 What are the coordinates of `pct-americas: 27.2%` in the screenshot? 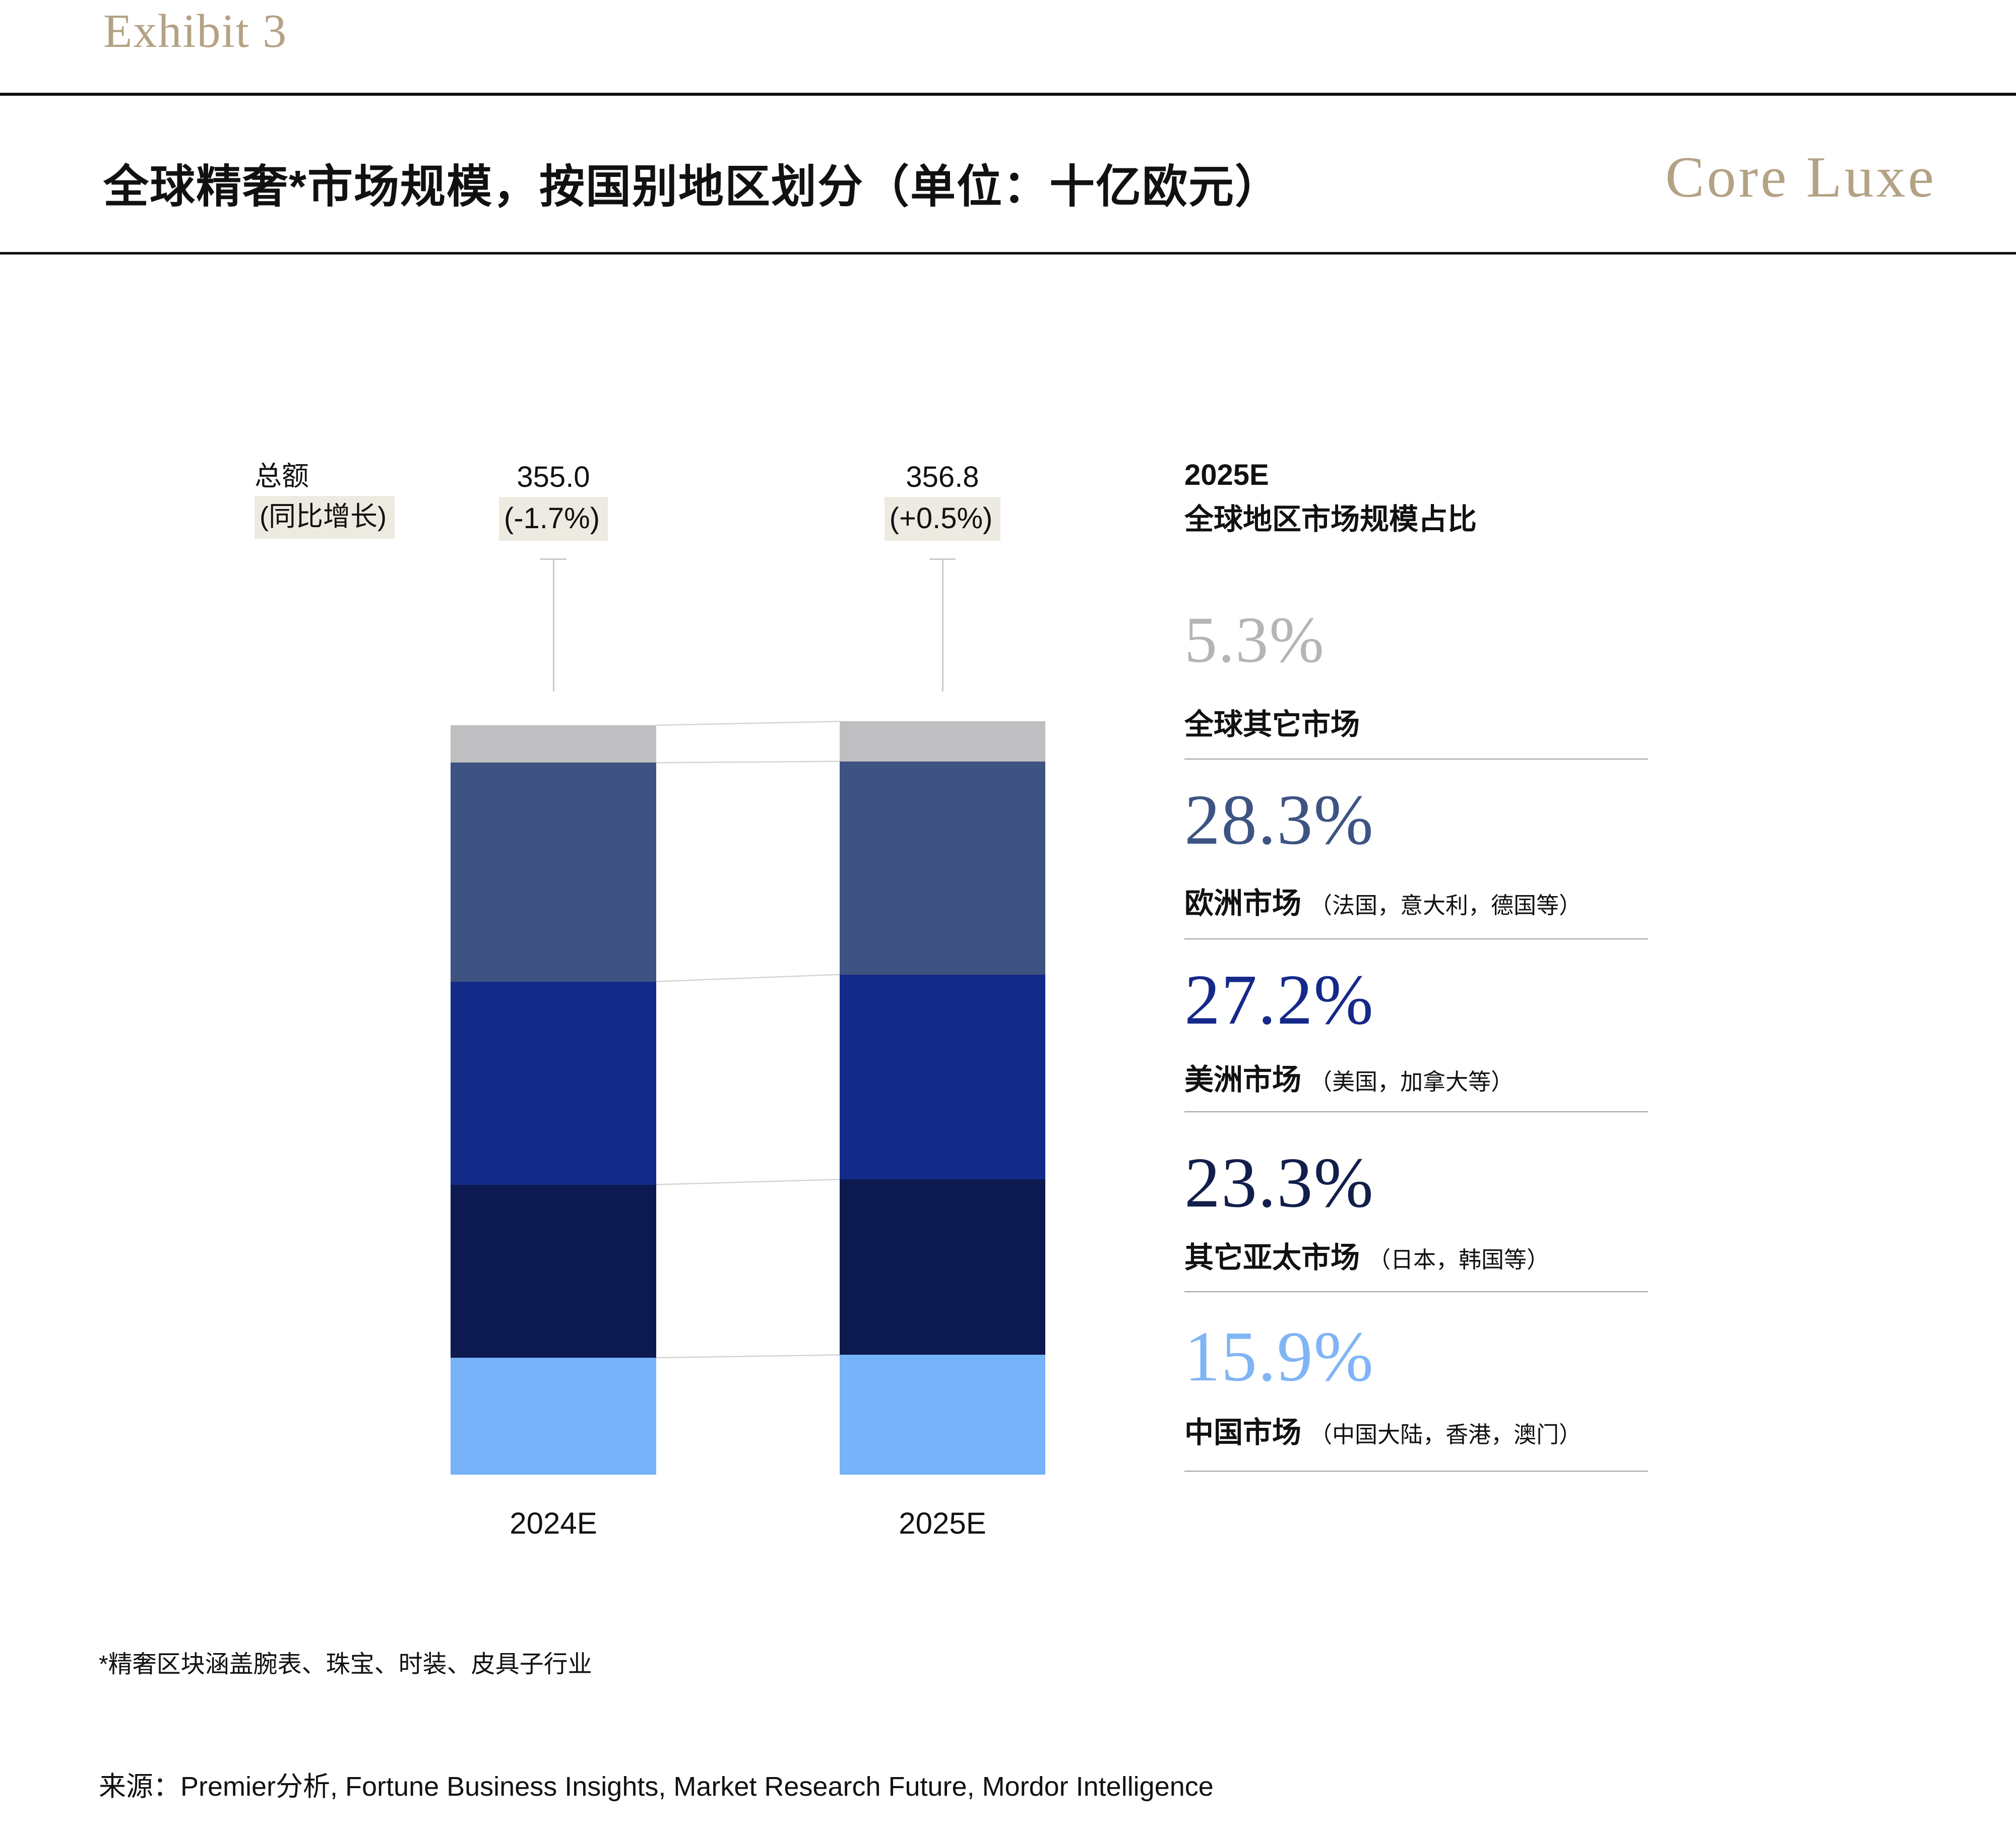 It's located at (1279, 1000).